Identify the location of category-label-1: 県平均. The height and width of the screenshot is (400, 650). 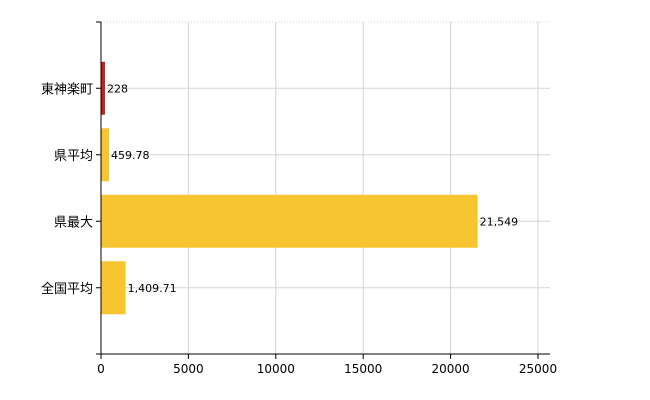
(73, 156).